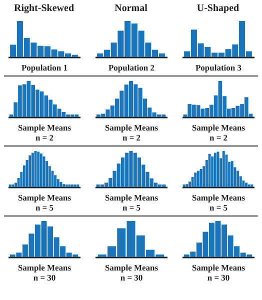 This screenshot has width=262, height=300. I want to click on chart-title: Normal, so click(131, 8).